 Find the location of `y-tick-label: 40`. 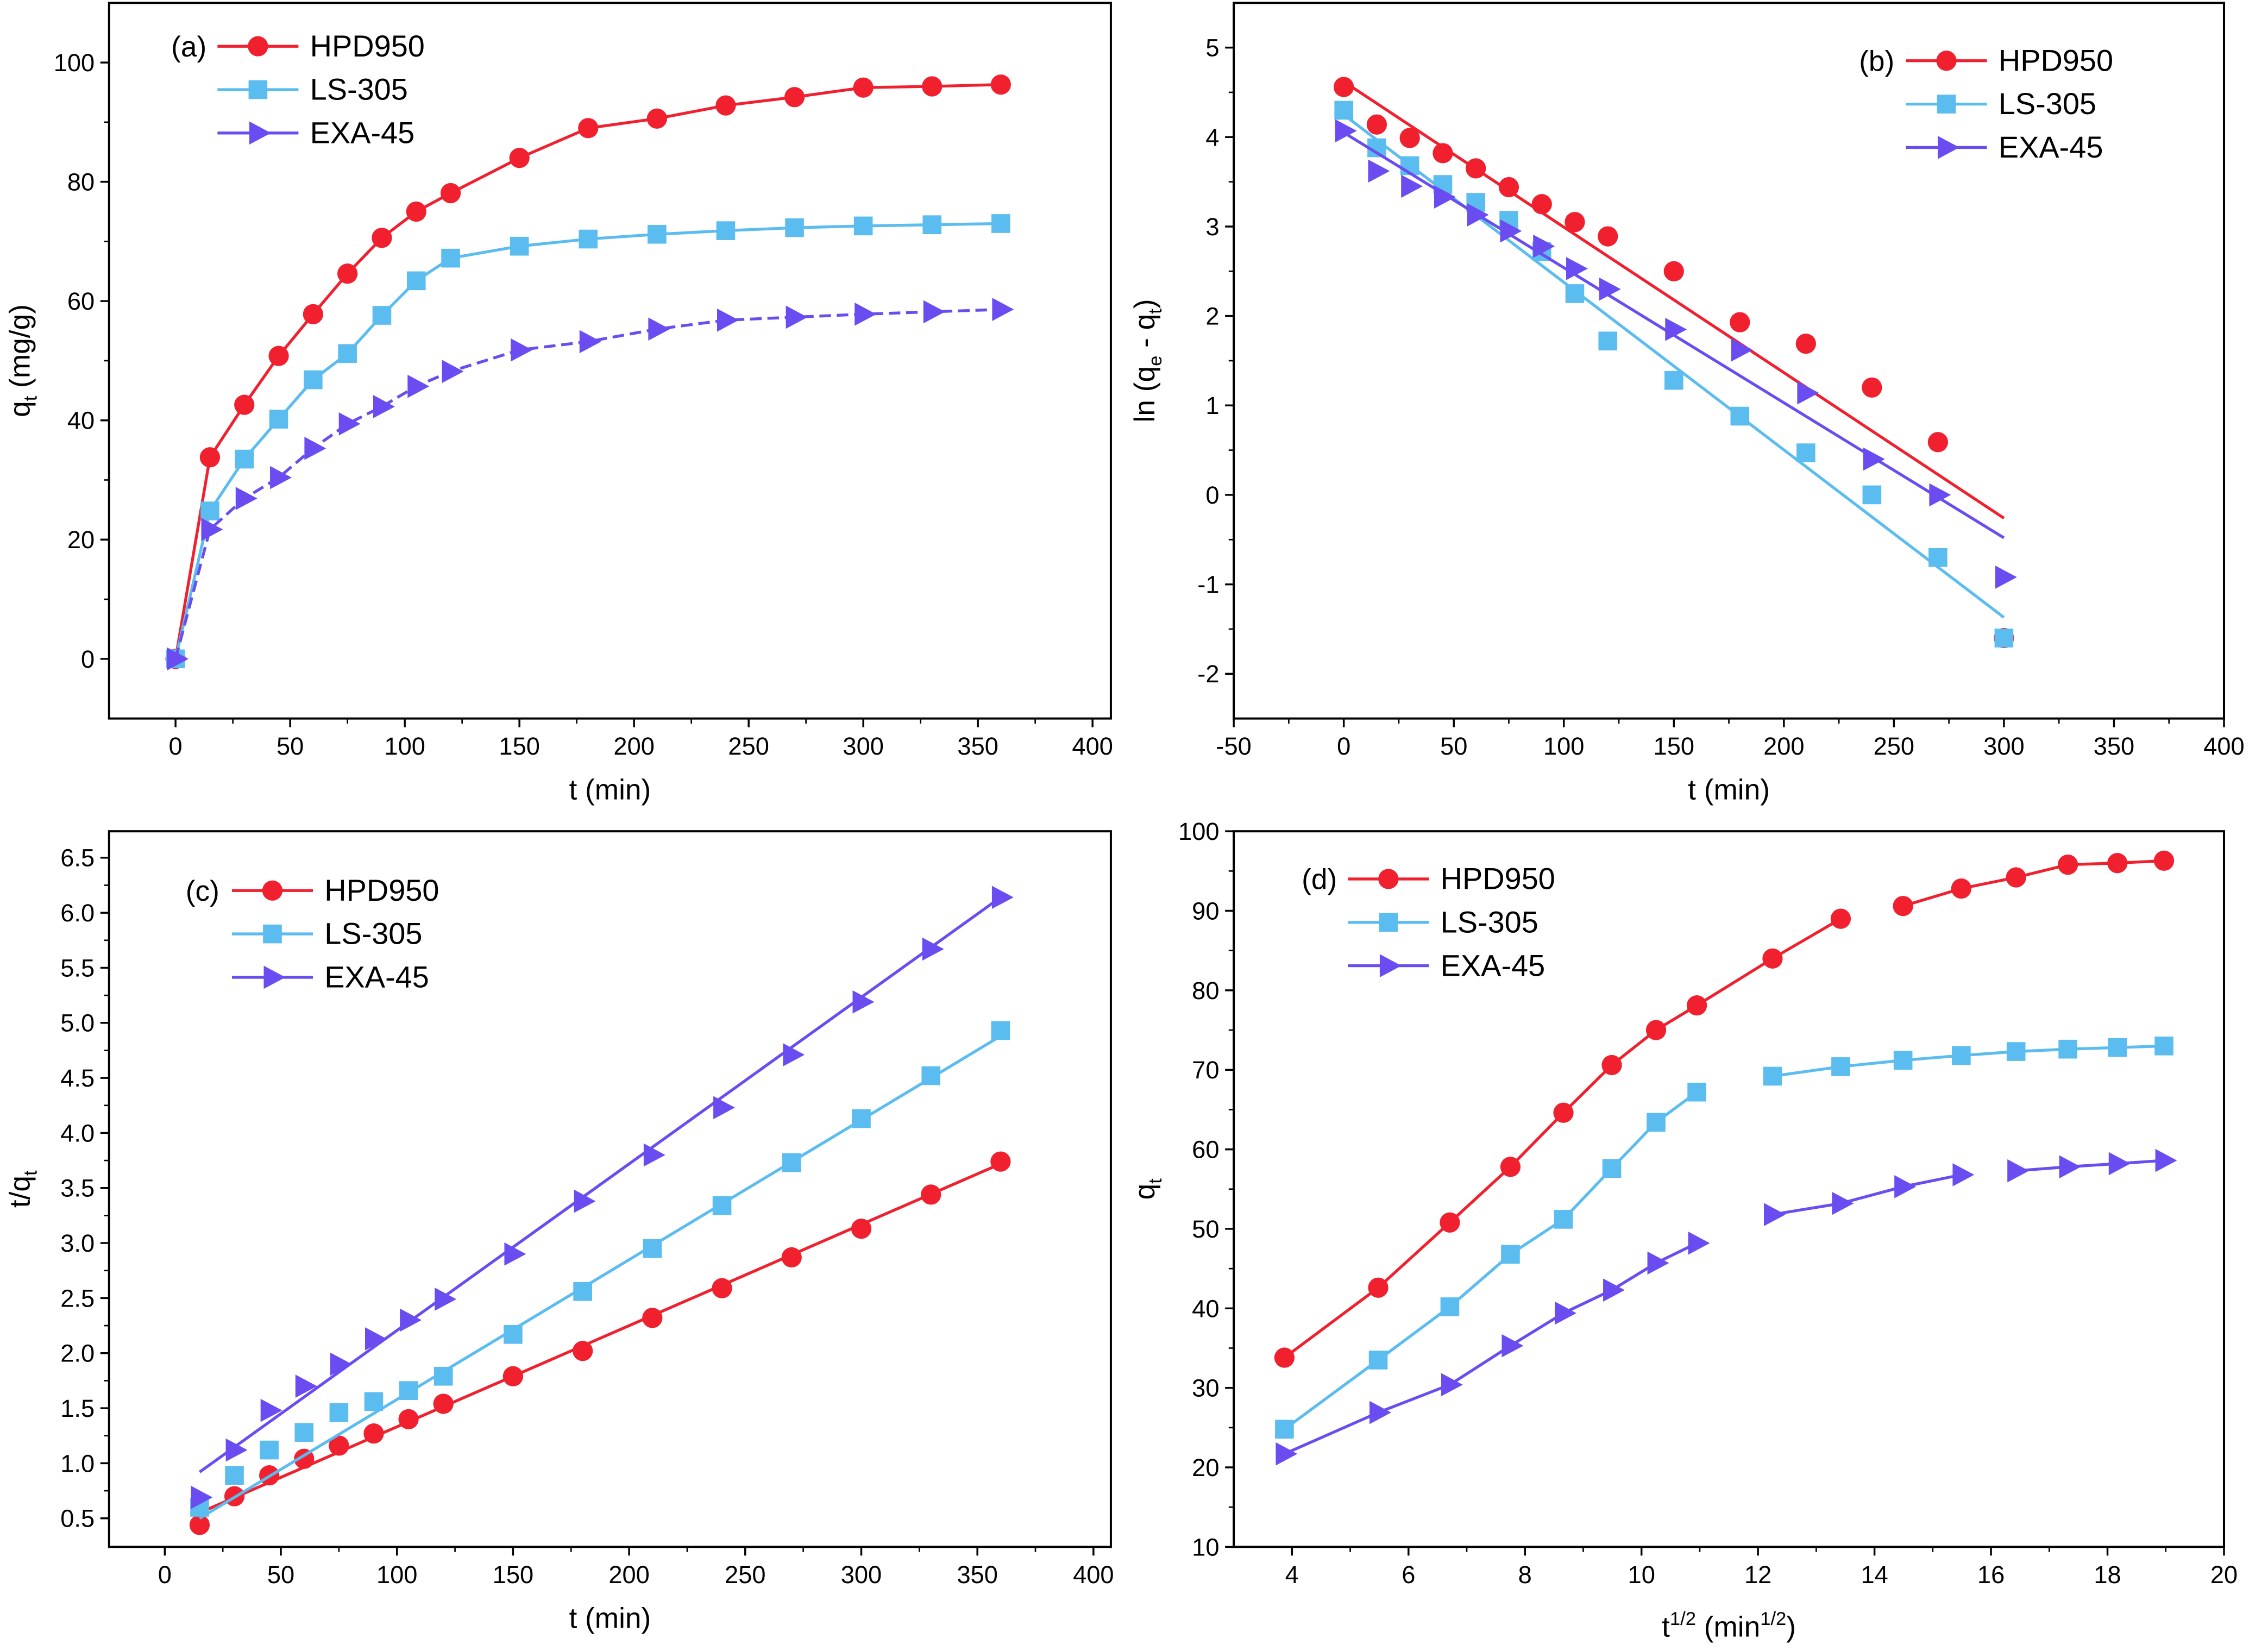

y-tick-label: 40 is located at coordinates (81, 421).